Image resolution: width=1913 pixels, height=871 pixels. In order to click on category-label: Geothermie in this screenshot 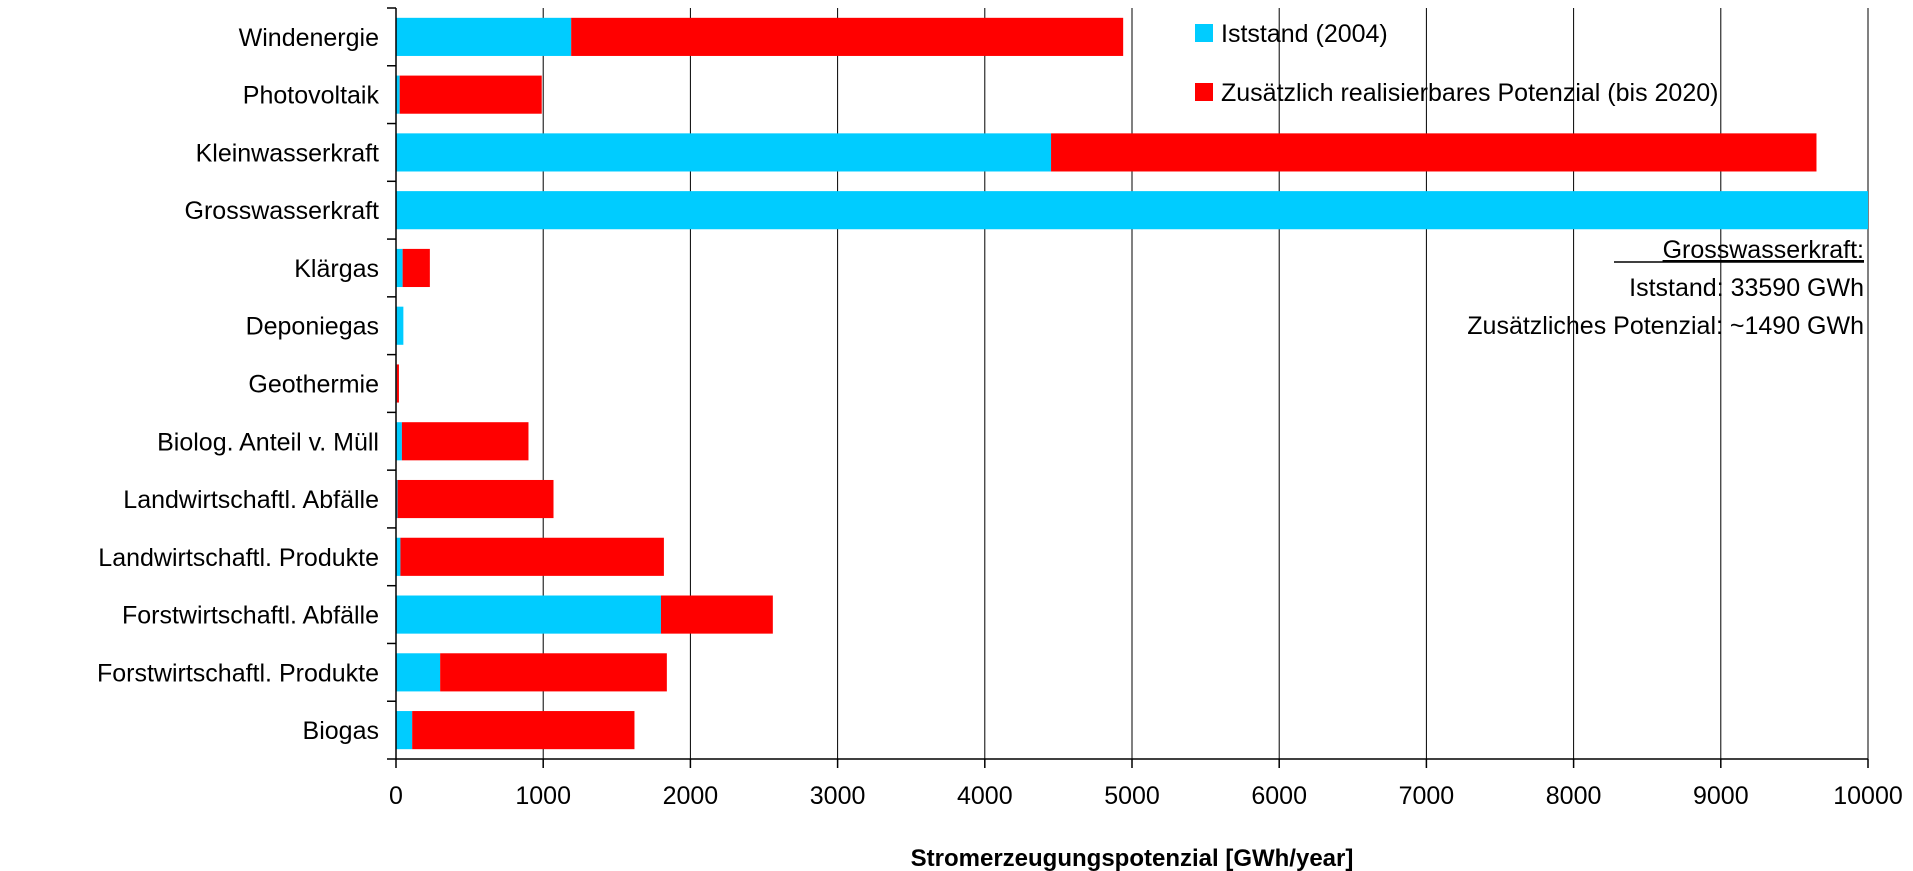, I will do `click(313, 385)`.